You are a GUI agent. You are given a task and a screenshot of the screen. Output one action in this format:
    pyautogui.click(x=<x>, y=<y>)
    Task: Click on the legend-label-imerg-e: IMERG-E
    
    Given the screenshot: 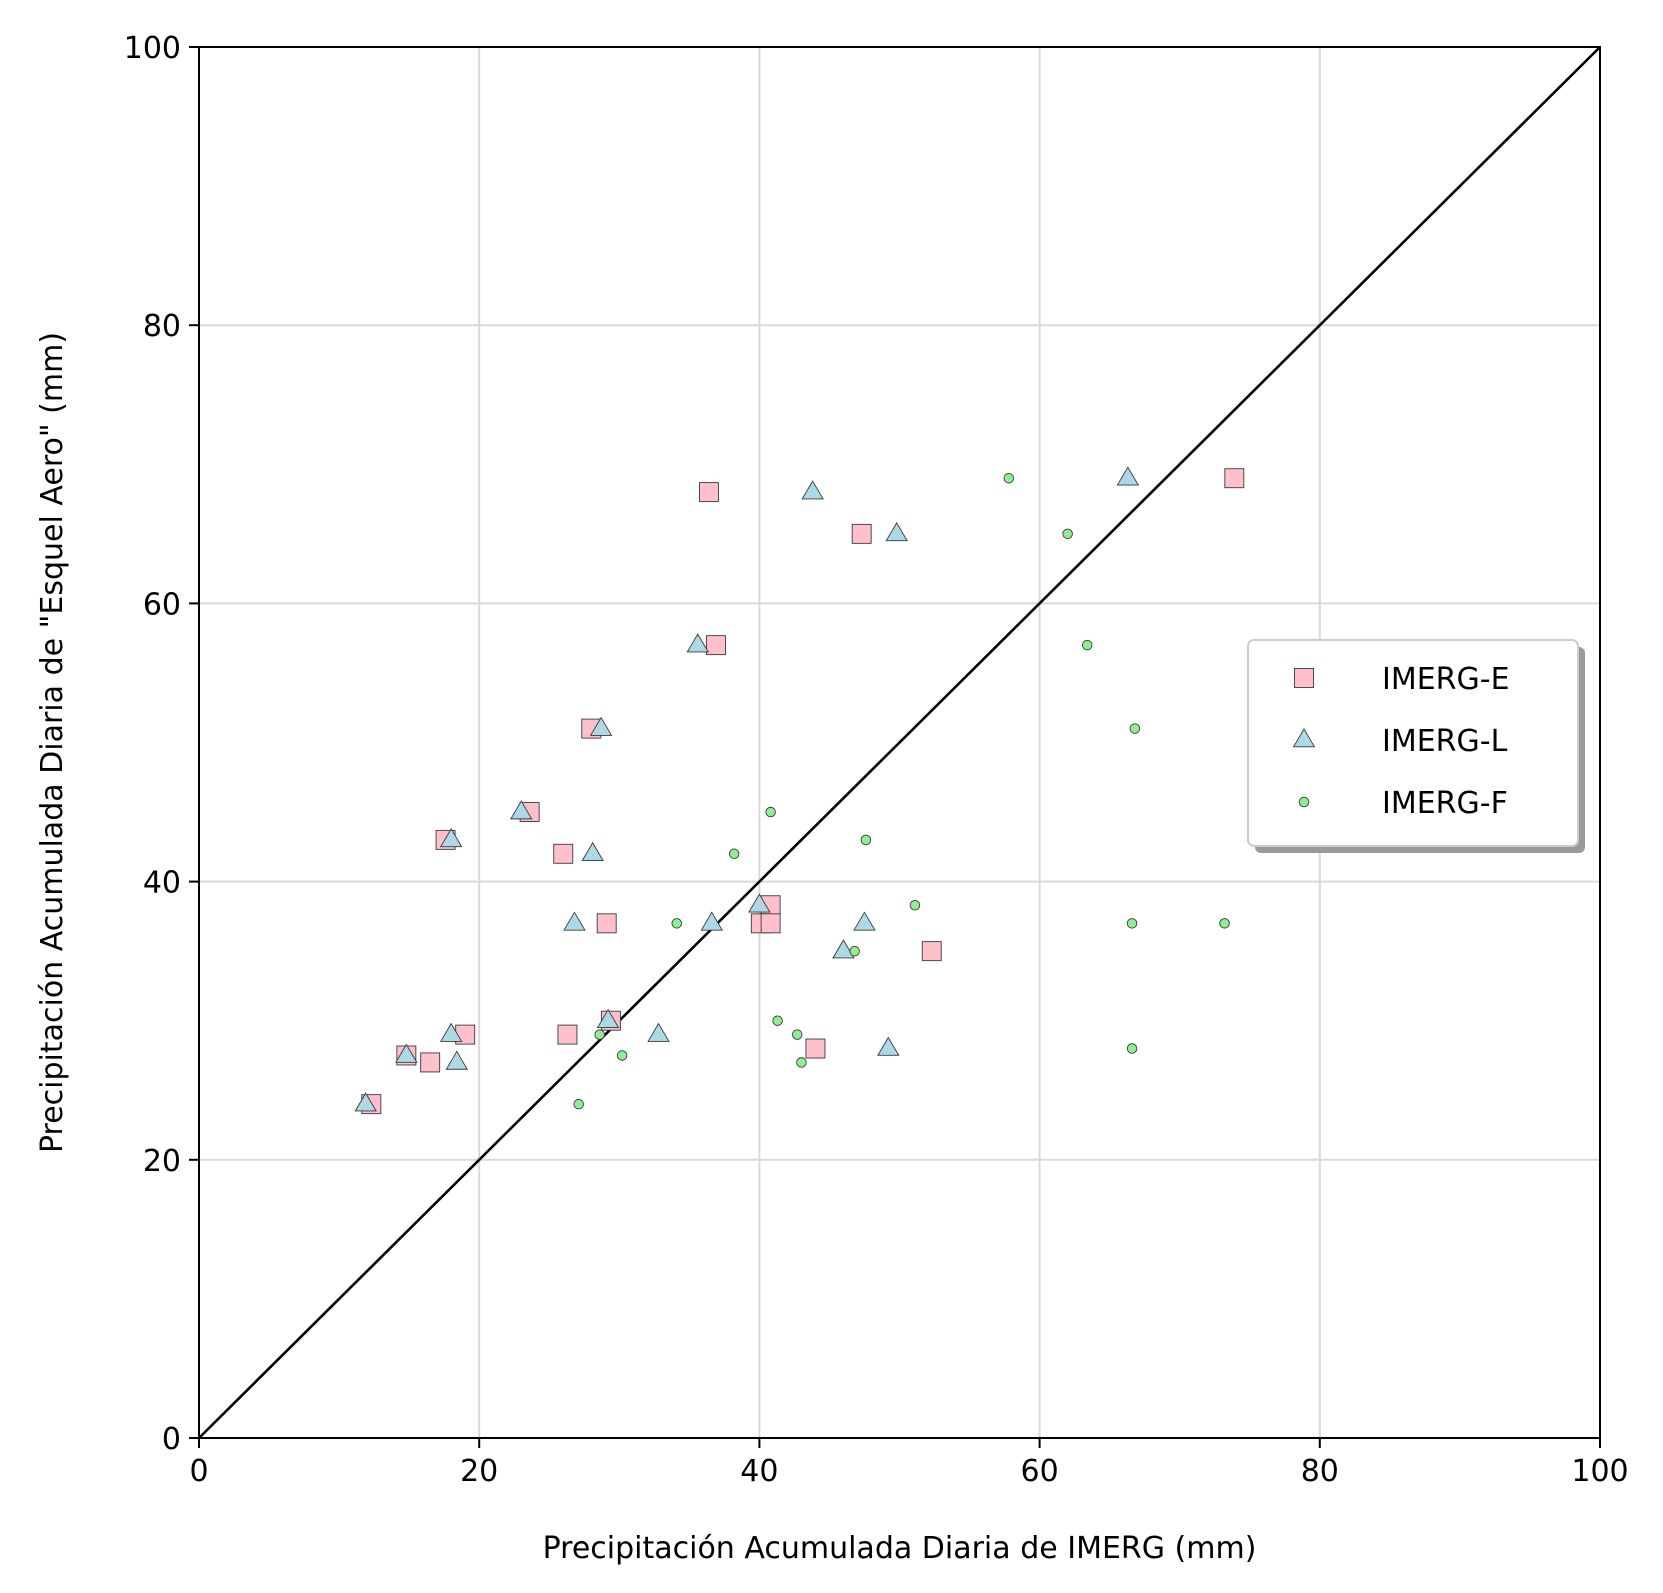 What is the action you would take?
    pyautogui.click(x=1446, y=679)
    